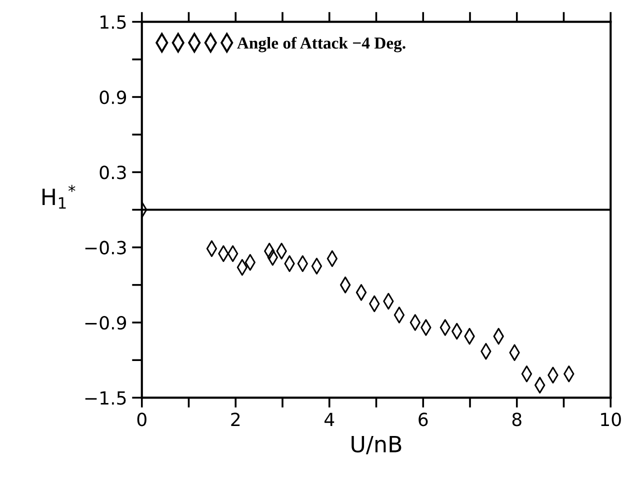 Image resolution: width=625 pixels, height=485 pixels. What do you see at coordinates (105, 398) in the screenshot?
I see `y-tick-label: −1.5` at bounding box center [105, 398].